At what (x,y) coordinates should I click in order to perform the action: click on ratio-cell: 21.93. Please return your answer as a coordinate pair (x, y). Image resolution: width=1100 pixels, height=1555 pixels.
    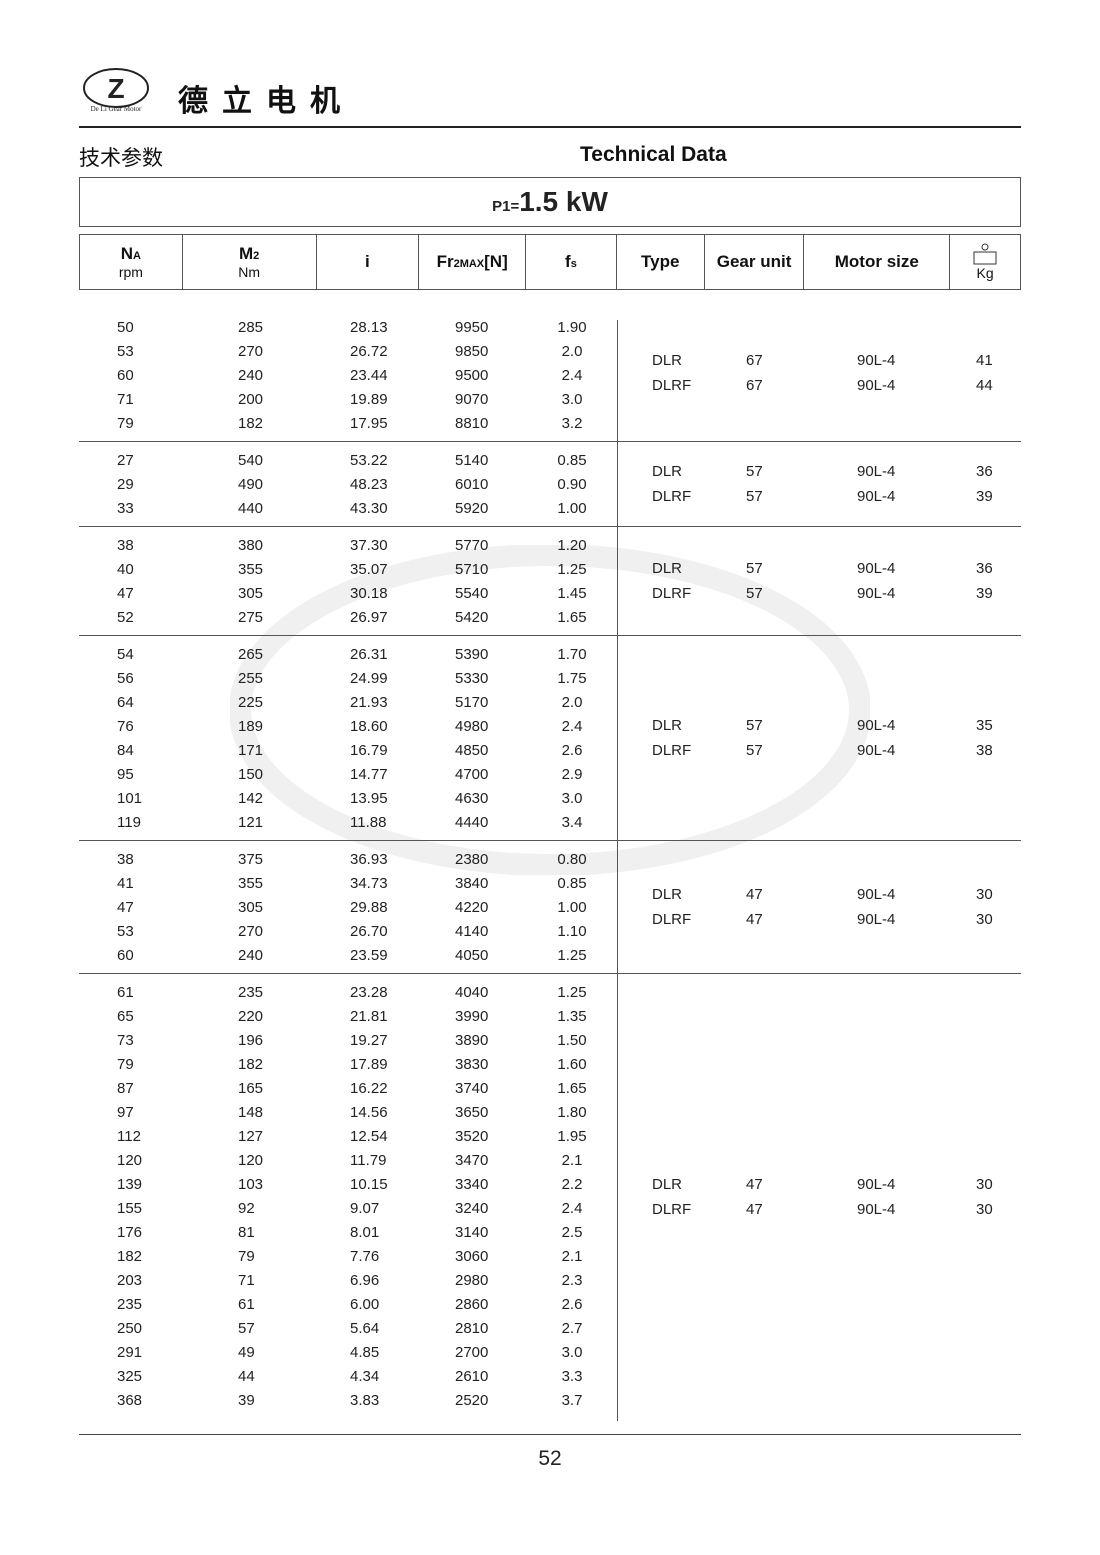
    Looking at the image, I should click on (369, 702).